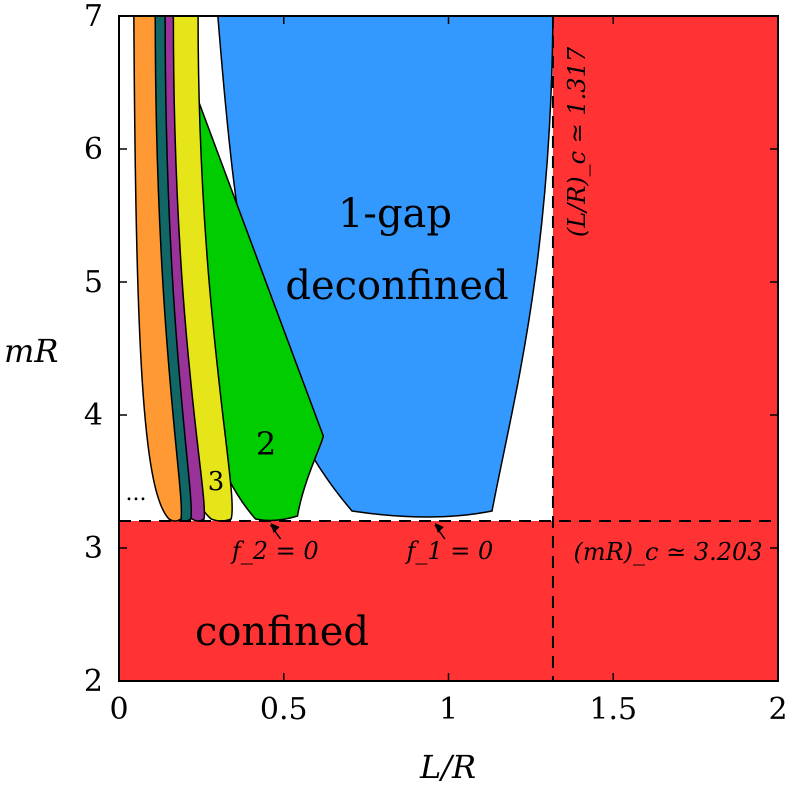 This screenshot has width=790, height=790. Describe the element at coordinates (395, 214) in the screenshot. I see `one-gap-label: 1-gap` at that location.